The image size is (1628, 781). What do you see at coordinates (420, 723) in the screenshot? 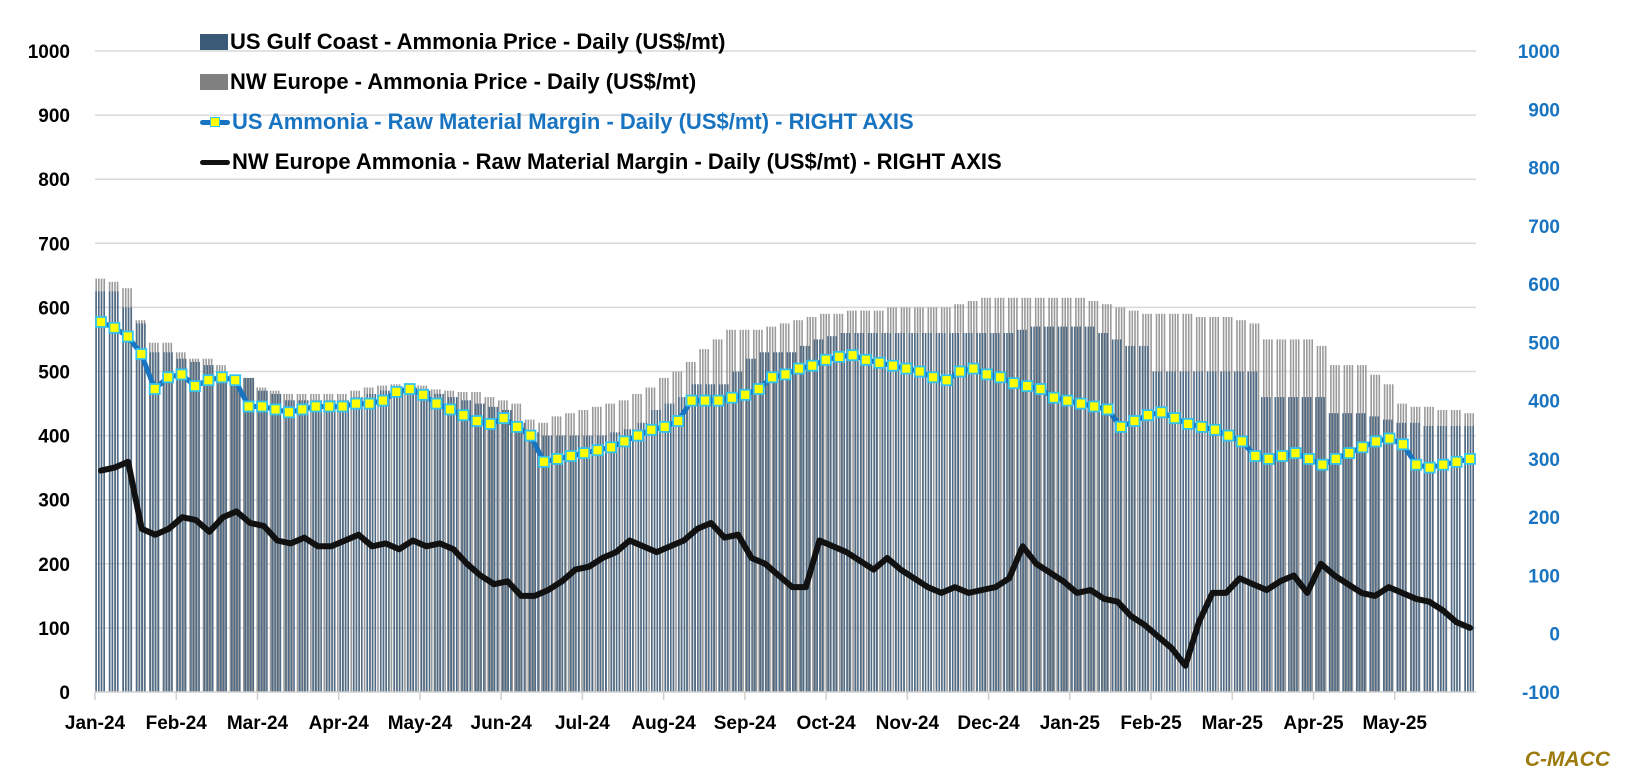
I see `x-tick-label: May-24` at bounding box center [420, 723].